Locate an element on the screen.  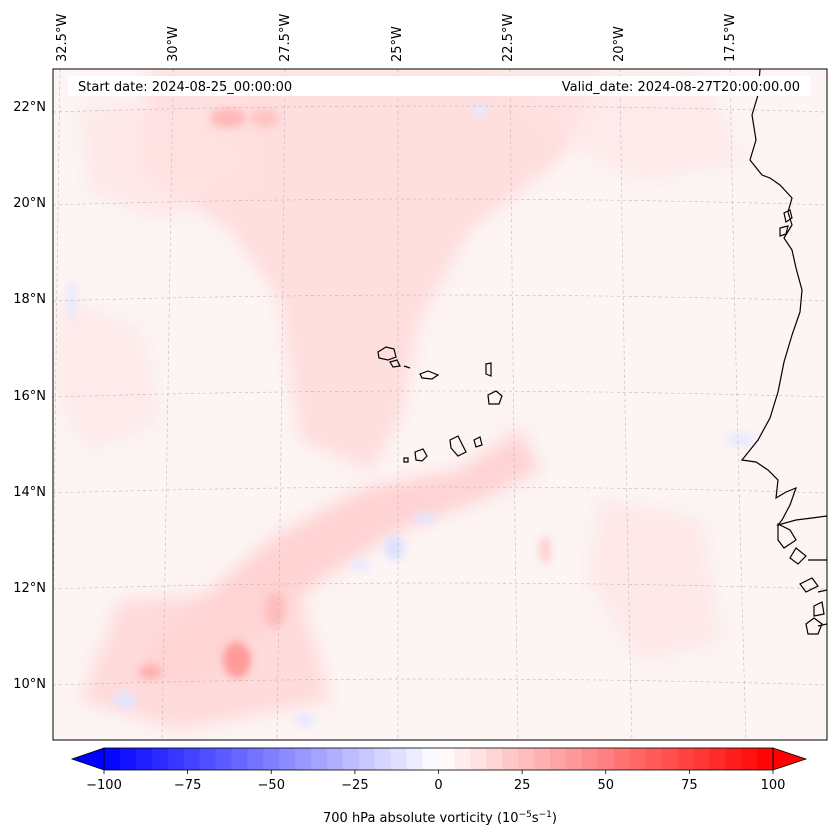
lat-label-16n: 16°N is located at coordinates (29, 396).